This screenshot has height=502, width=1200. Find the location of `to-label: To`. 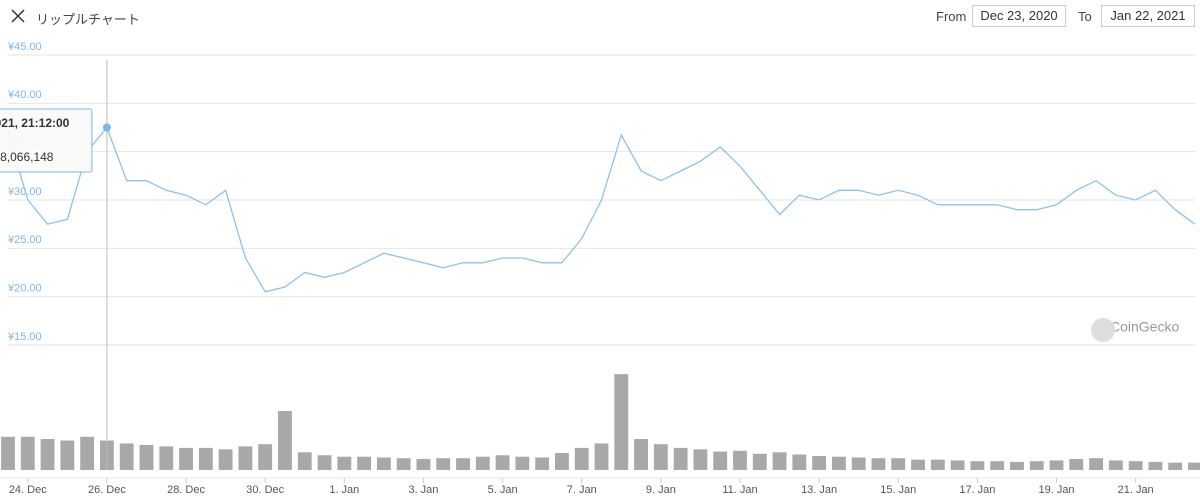

to-label: To is located at coordinates (1085, 16).